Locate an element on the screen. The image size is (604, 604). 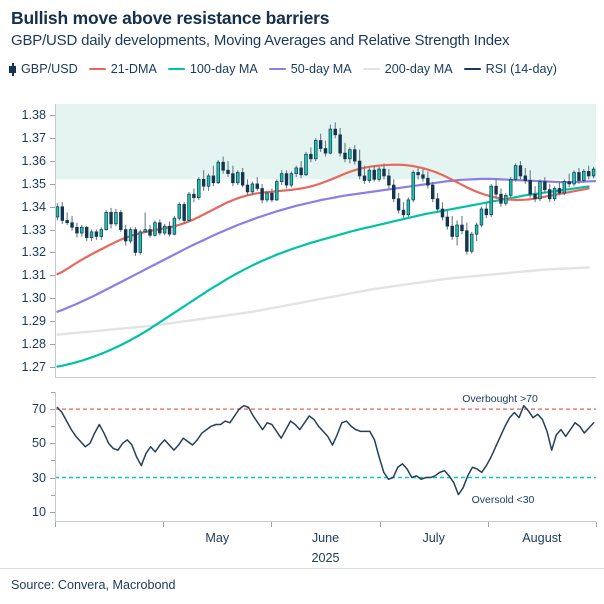
price-ytick-label: 1.36 is located at coordinates (33, 161).